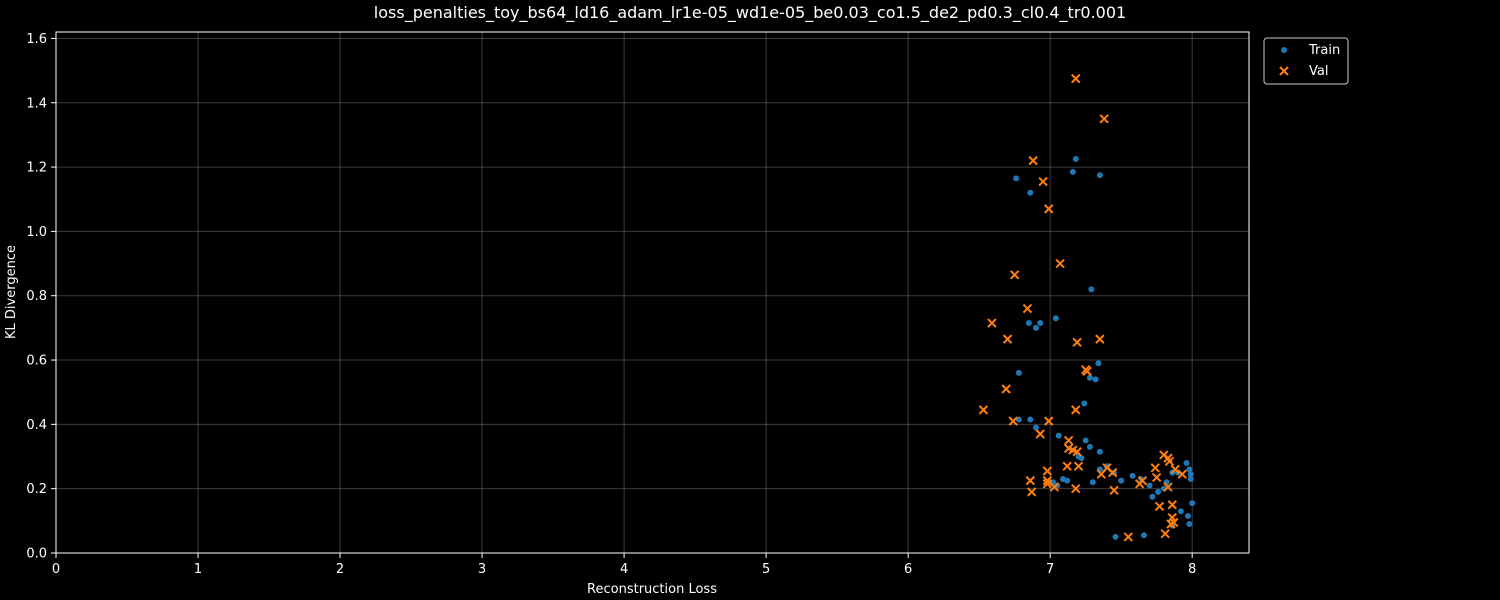  Describe the element at coordinates (624, 565) in the screenshot. I see `x-axis-ticks: 0 1 2 3 4 5 6 7 8` at that location.